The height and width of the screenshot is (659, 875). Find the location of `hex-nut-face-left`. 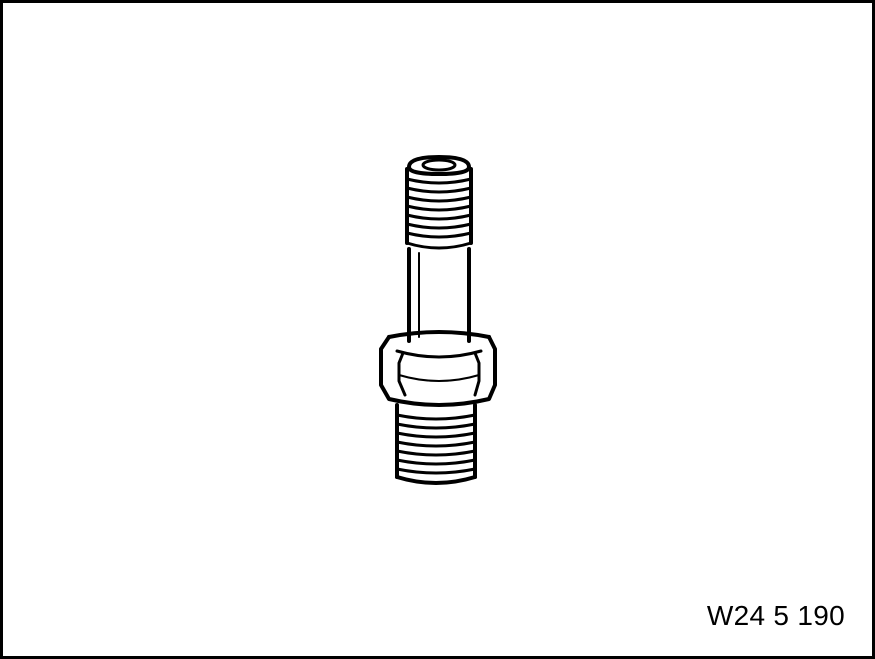

hex-nut-face-left is located at coordinates (402, 374).